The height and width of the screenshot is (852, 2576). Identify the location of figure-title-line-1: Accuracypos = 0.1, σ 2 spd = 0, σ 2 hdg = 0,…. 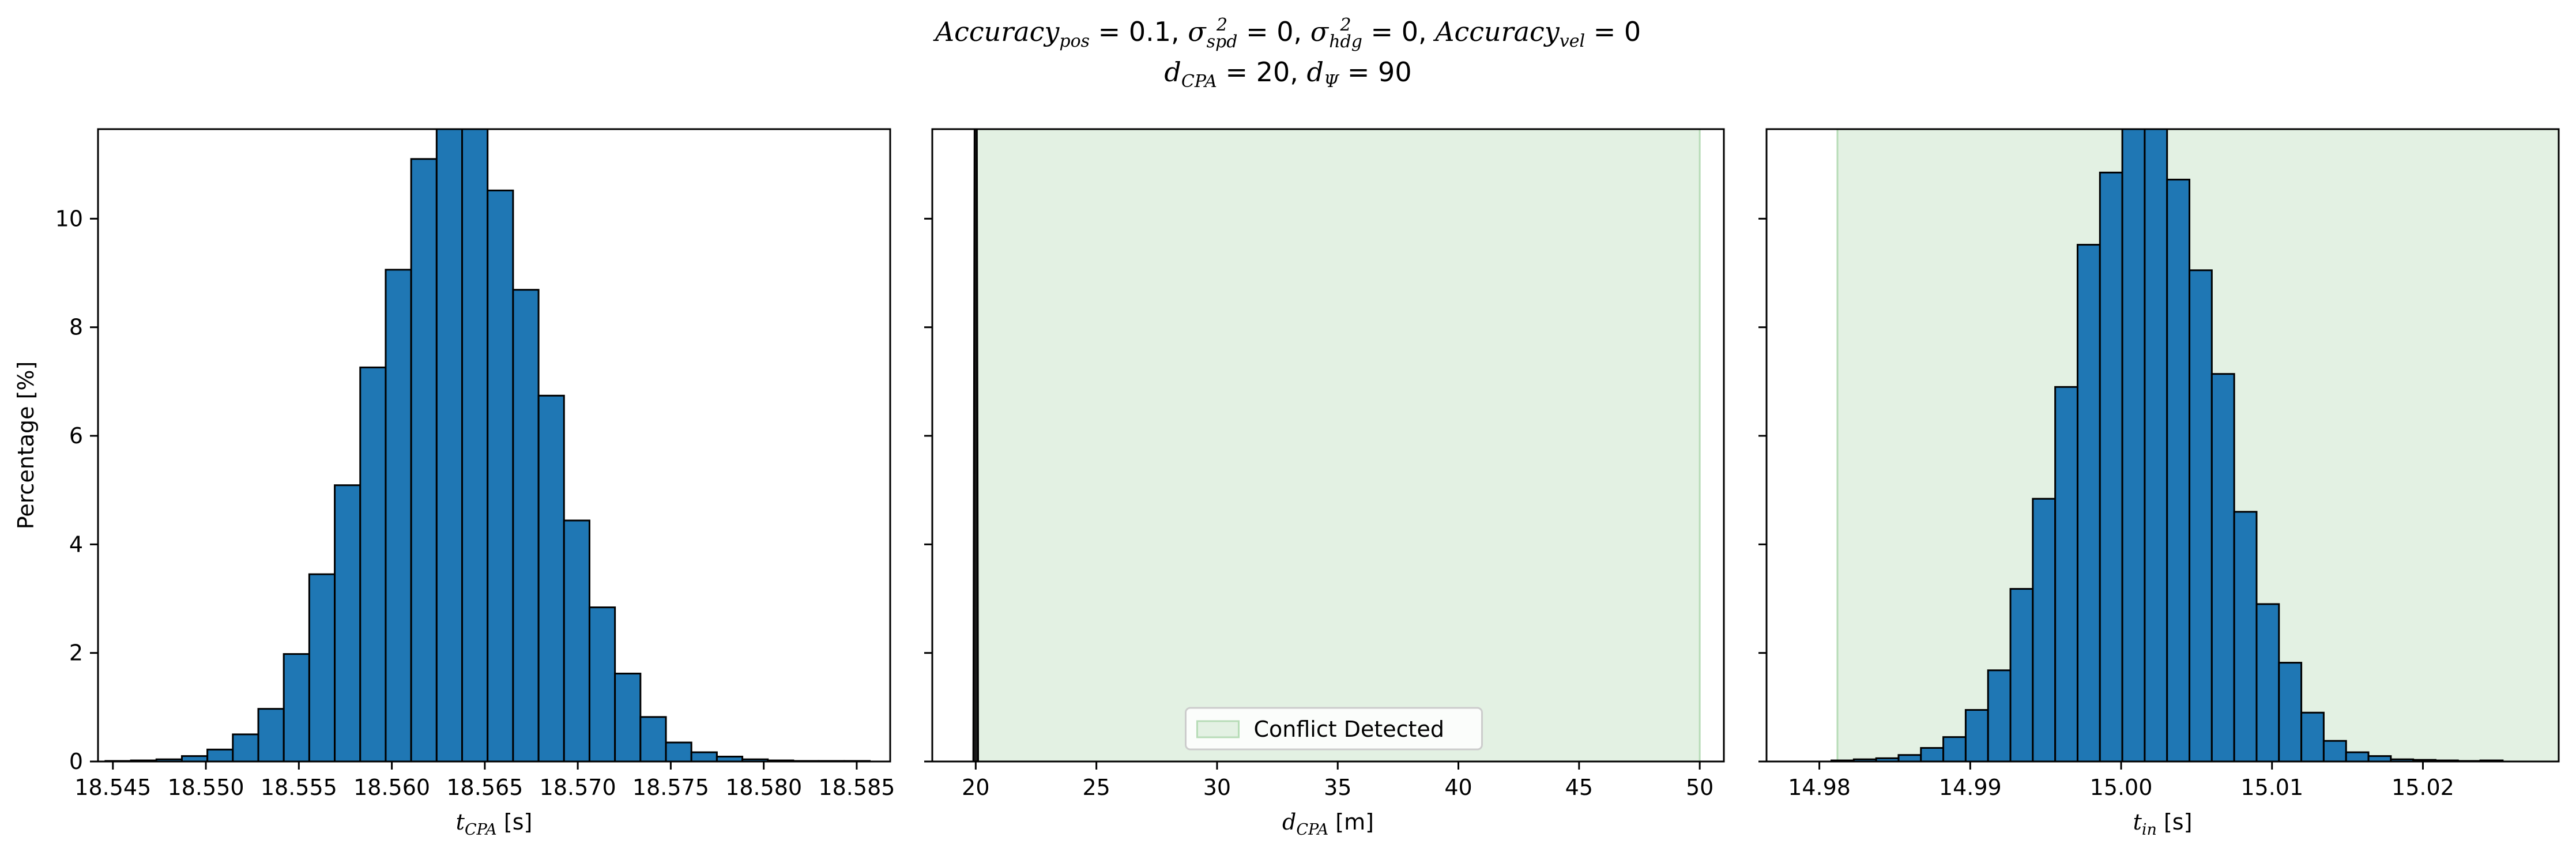
(1288, 33).